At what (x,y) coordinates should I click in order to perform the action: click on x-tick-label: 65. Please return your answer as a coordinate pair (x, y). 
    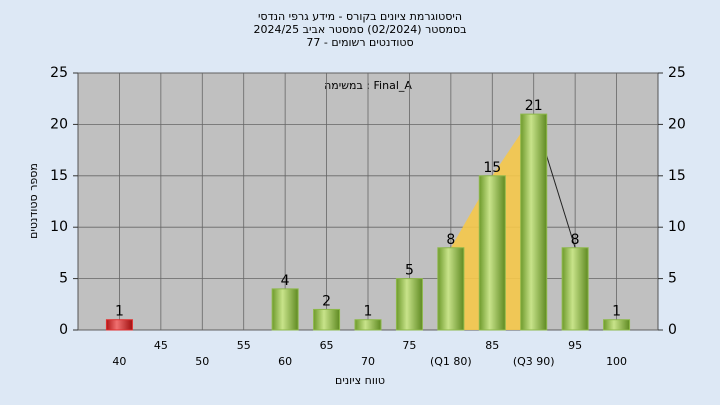
    Looking at the image, I should click on (327, 345).